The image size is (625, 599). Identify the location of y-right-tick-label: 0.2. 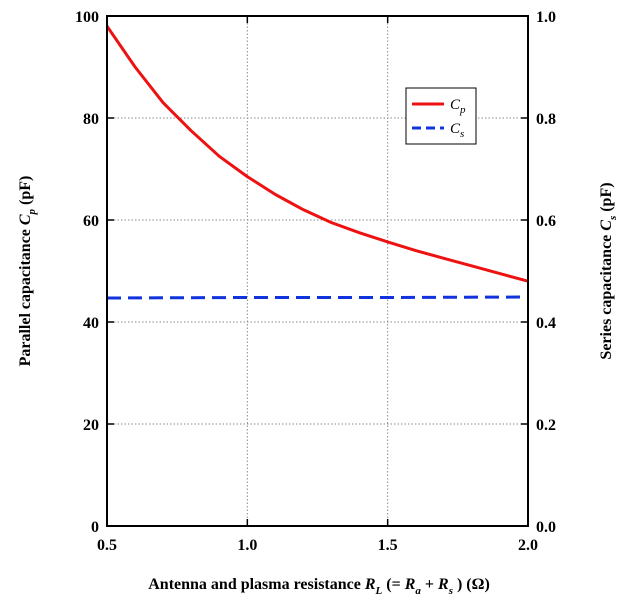
(546, 425).